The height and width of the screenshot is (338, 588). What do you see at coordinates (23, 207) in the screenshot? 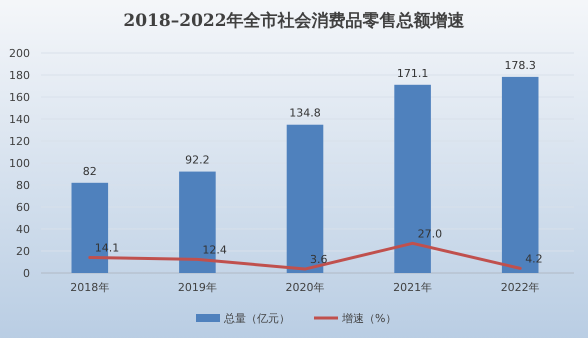
I see `y-tick-label: 60` at bounding box center [23, 207].